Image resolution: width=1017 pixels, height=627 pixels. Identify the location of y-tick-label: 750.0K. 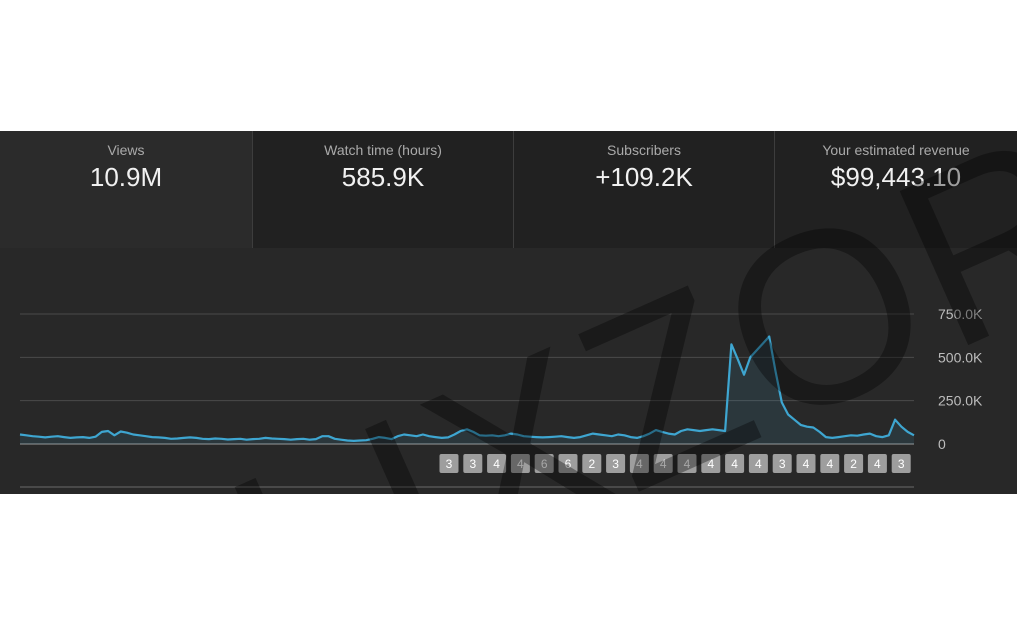
(960, 314).